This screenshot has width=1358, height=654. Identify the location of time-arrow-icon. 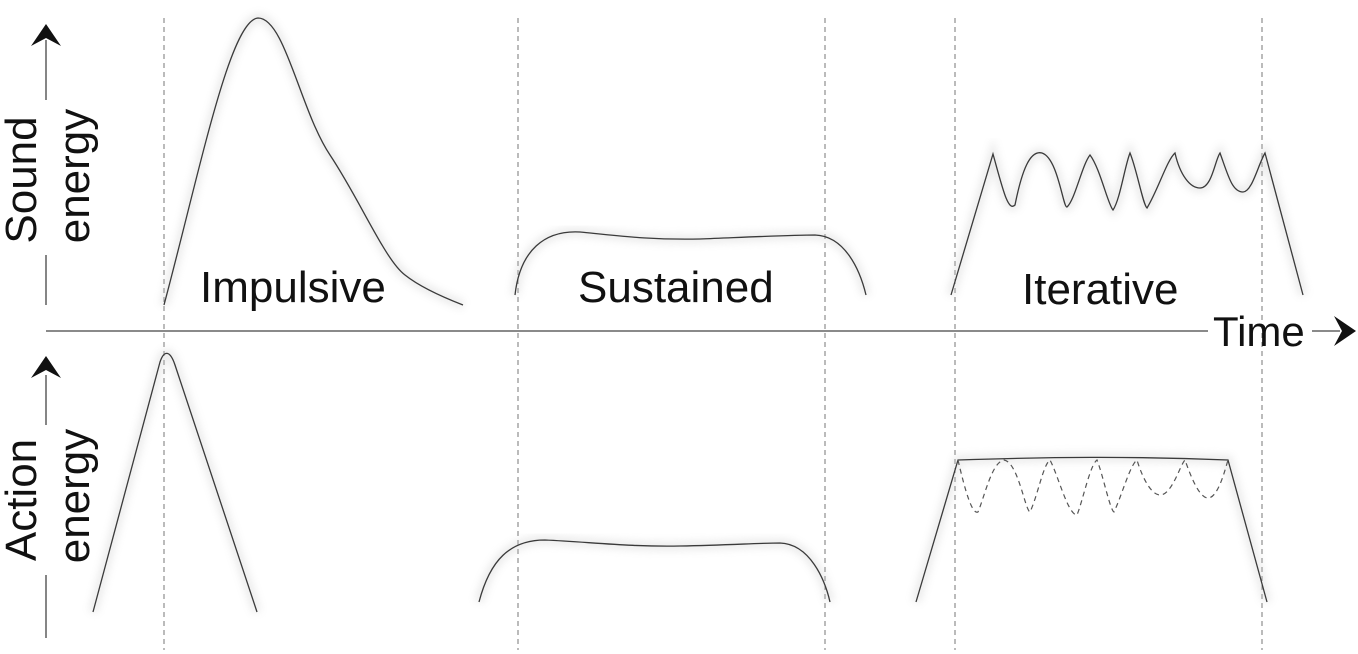
(1345, 331).